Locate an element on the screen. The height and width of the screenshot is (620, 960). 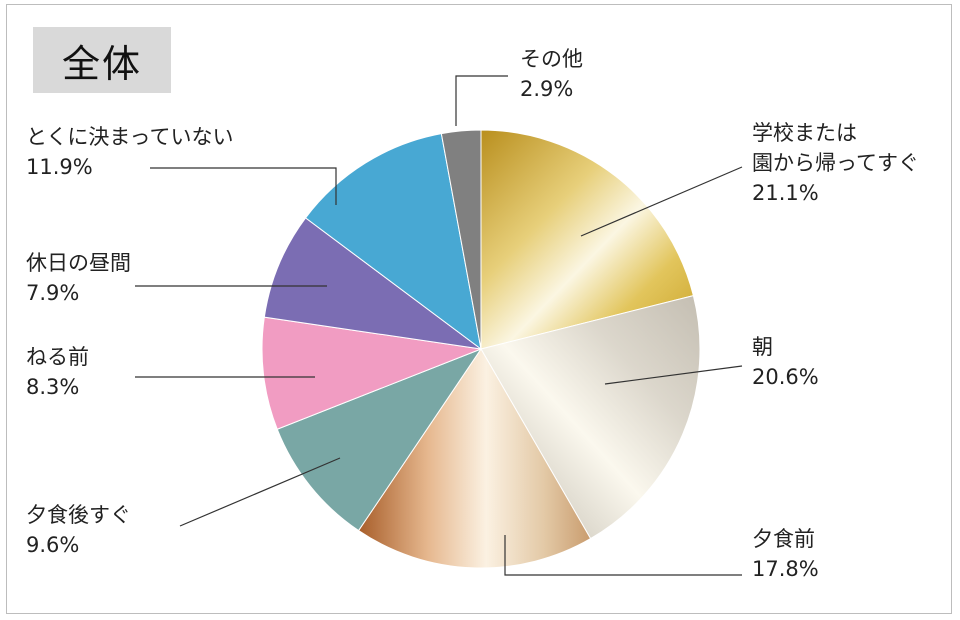
slice-value-label: 9.6% is located at coordinates (53, 545).